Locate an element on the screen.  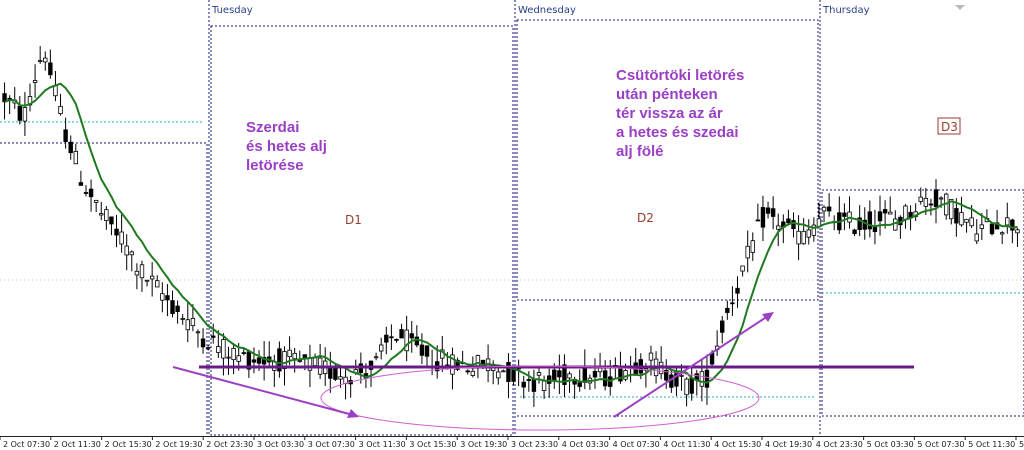
day-box-label-frame-d3 is located at coordinates (949, 126).